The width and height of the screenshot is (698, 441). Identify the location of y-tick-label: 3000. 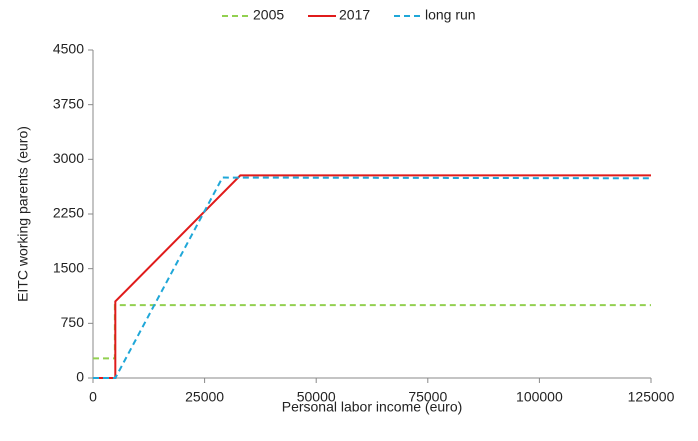
(68, 158).